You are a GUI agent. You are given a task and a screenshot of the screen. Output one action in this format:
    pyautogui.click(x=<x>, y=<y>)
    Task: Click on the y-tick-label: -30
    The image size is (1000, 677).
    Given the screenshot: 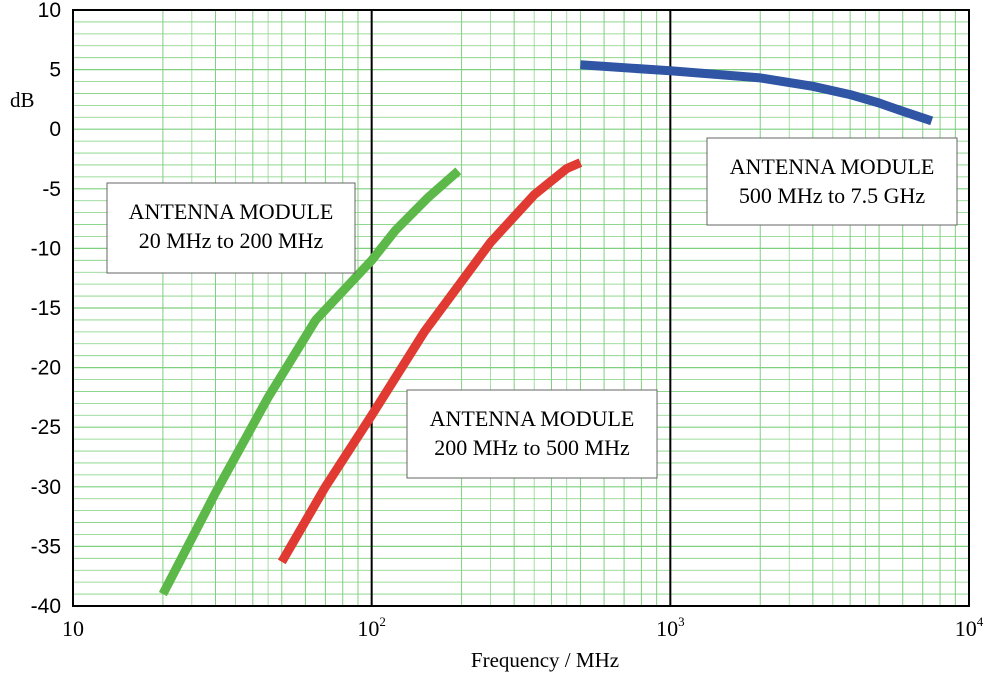 What is the action you would take?
    pyautogui.click(x=46, y=487)
    